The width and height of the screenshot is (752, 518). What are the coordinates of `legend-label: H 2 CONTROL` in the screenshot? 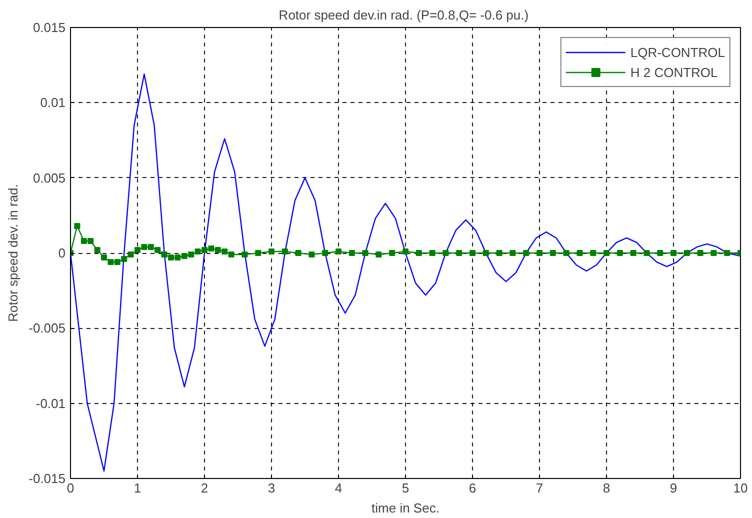 It's located at (674, 72).